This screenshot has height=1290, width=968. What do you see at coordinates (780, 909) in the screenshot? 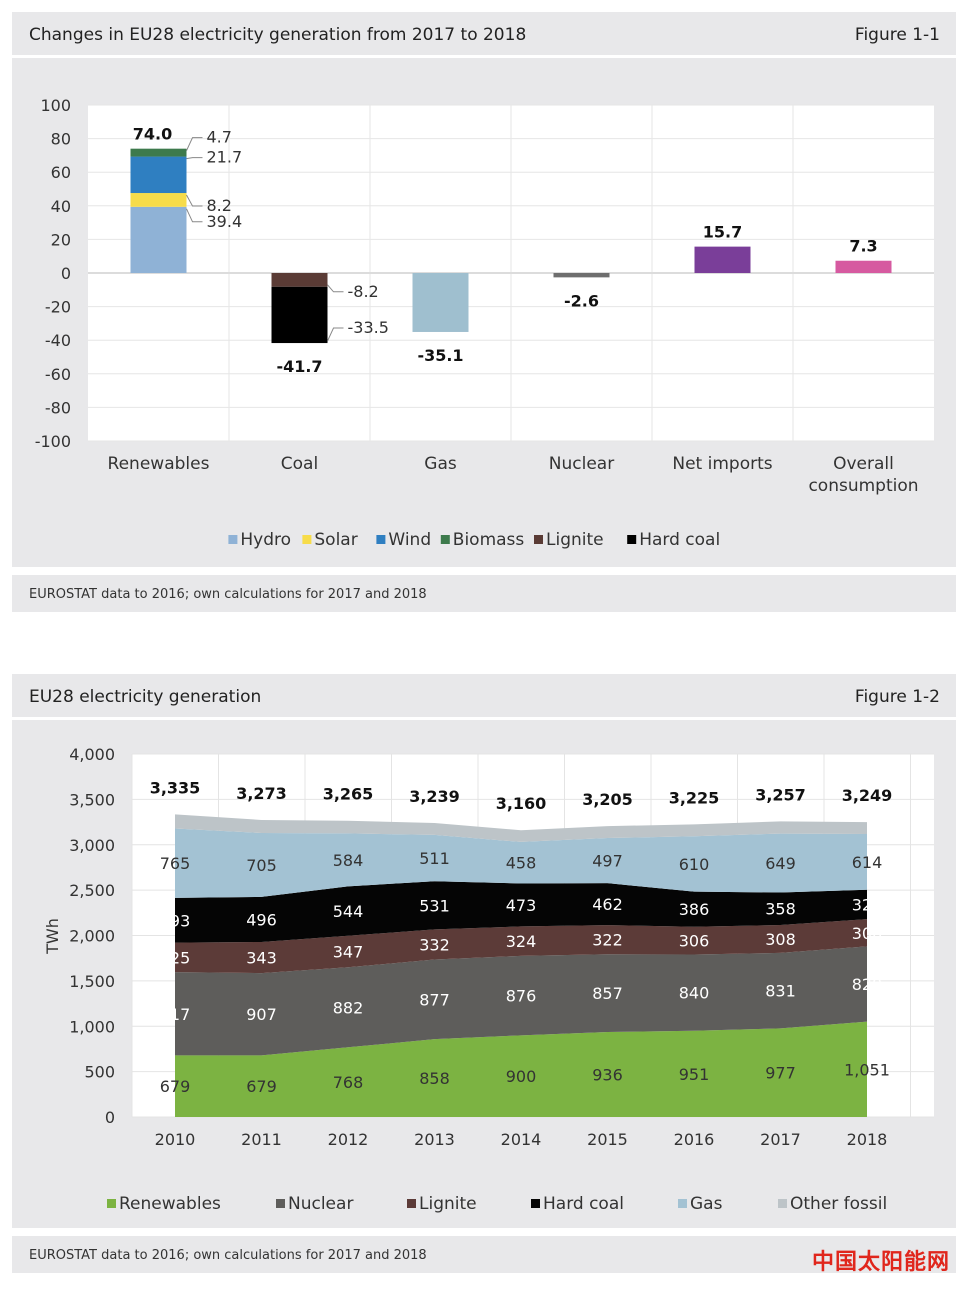
I see `area-value-label: 358` at bounding box center [780, 909].